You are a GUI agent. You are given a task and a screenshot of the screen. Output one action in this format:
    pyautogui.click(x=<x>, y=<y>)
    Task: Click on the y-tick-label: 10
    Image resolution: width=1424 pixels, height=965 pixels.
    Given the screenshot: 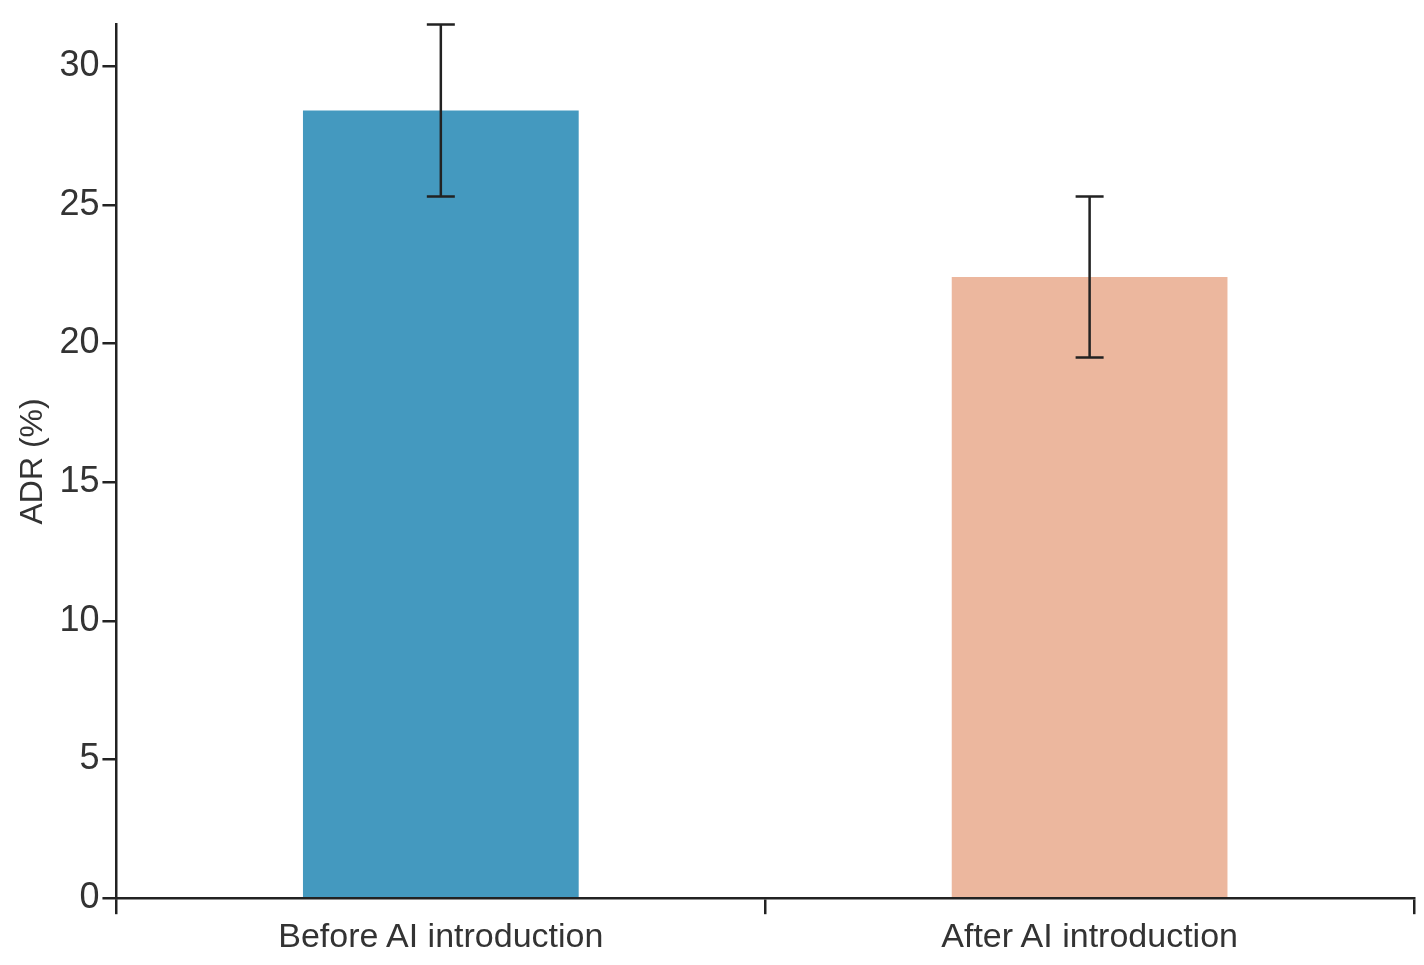 What is the action you would take?
    pyautogui.click(x=79, y=618)
    